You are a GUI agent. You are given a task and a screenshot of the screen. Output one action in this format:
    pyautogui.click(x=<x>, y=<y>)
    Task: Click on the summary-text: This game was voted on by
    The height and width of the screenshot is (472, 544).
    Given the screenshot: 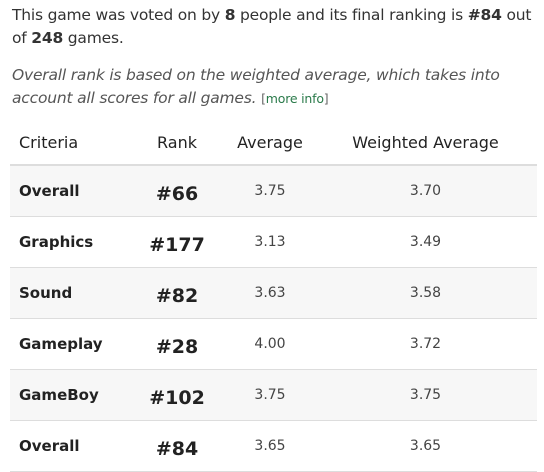 What is the action you would take?
    pyautogui.click(x=118, y=15)
    